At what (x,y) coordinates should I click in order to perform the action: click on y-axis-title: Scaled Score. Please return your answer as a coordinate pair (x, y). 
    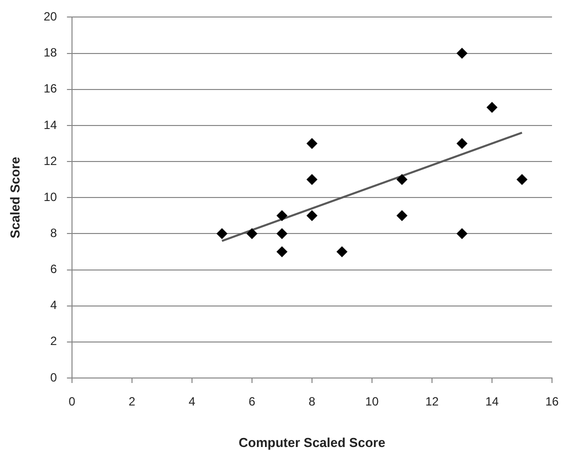
    Looking at the image, I should click on (14, 197).